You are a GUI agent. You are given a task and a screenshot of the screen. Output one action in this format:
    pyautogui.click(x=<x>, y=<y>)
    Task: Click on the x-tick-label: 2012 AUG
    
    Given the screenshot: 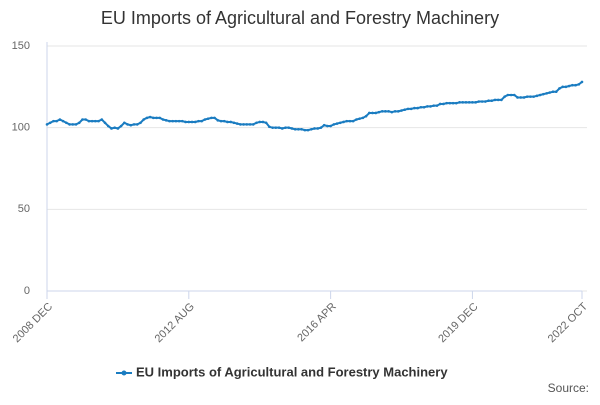 What is the action you would take?
    pyautogui.click(x=175, y=323)
    